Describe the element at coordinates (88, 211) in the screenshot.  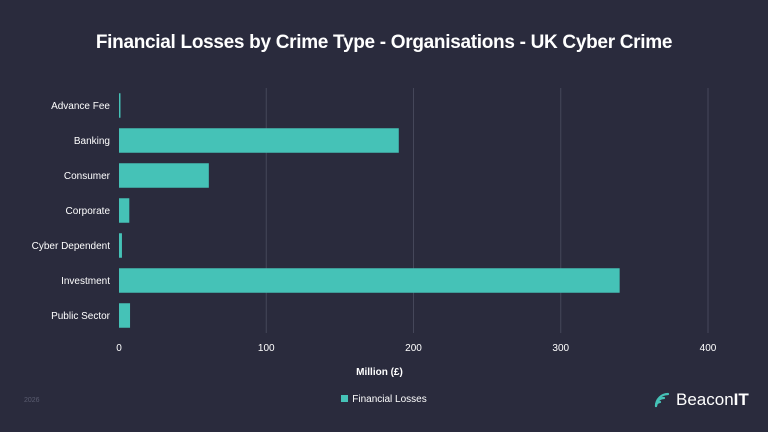
I see `category-label: Corporate` at that location.